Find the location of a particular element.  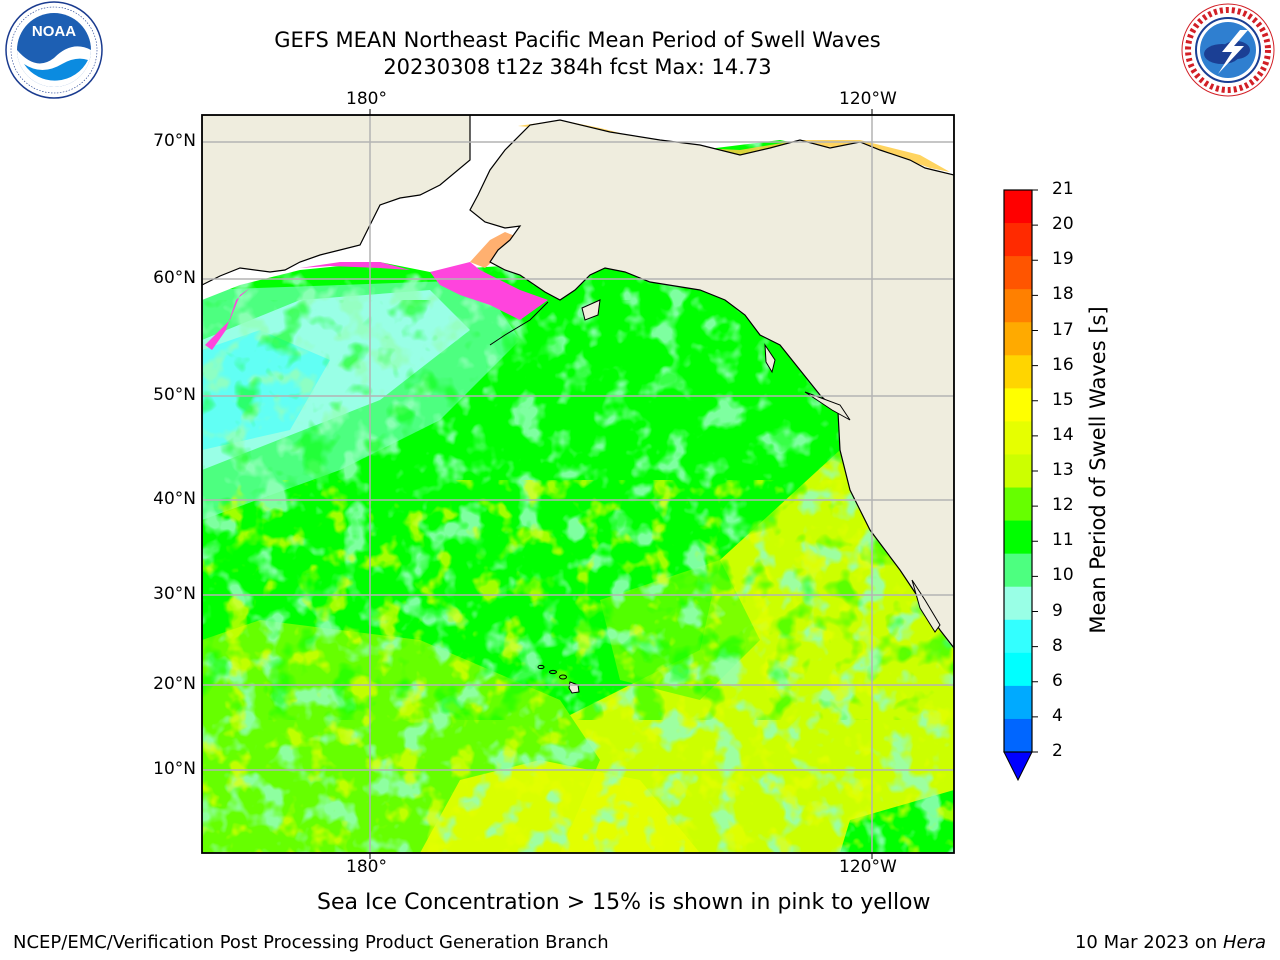

lat-tick-50n: 50°N is located at coordinates (174, 395).